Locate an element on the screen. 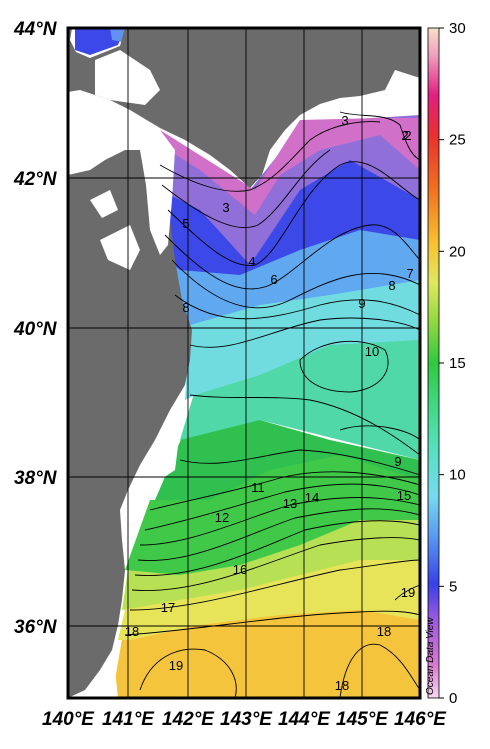  contour-label: 4 is located at coordinates (251, 261).